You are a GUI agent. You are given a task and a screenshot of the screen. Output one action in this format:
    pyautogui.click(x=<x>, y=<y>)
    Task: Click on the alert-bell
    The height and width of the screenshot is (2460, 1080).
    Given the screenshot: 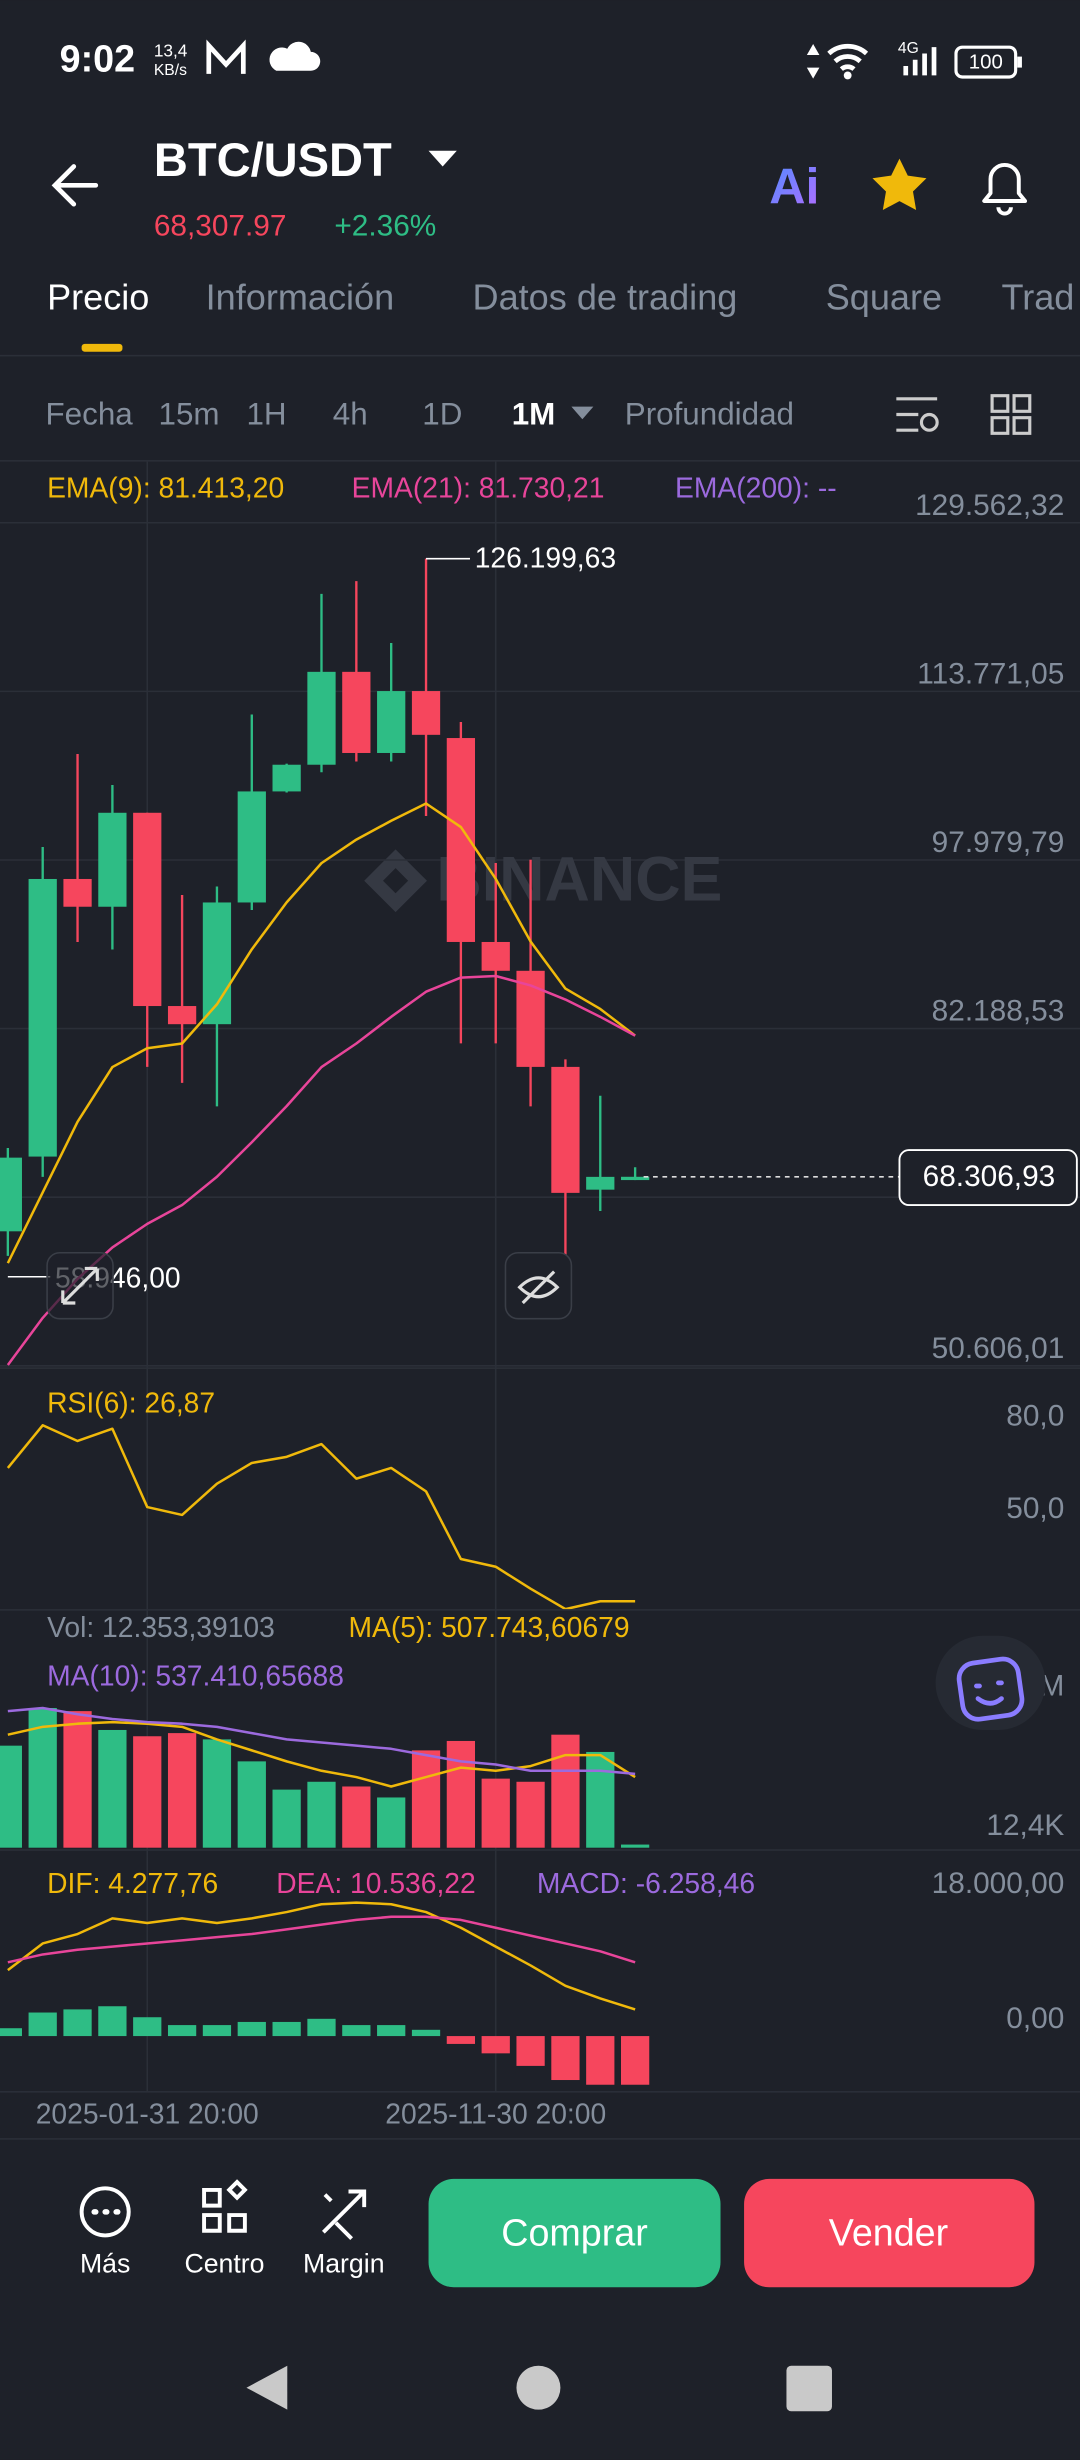 What is the action you would take?
    pyautogui.click(x=1005, y=189)
    